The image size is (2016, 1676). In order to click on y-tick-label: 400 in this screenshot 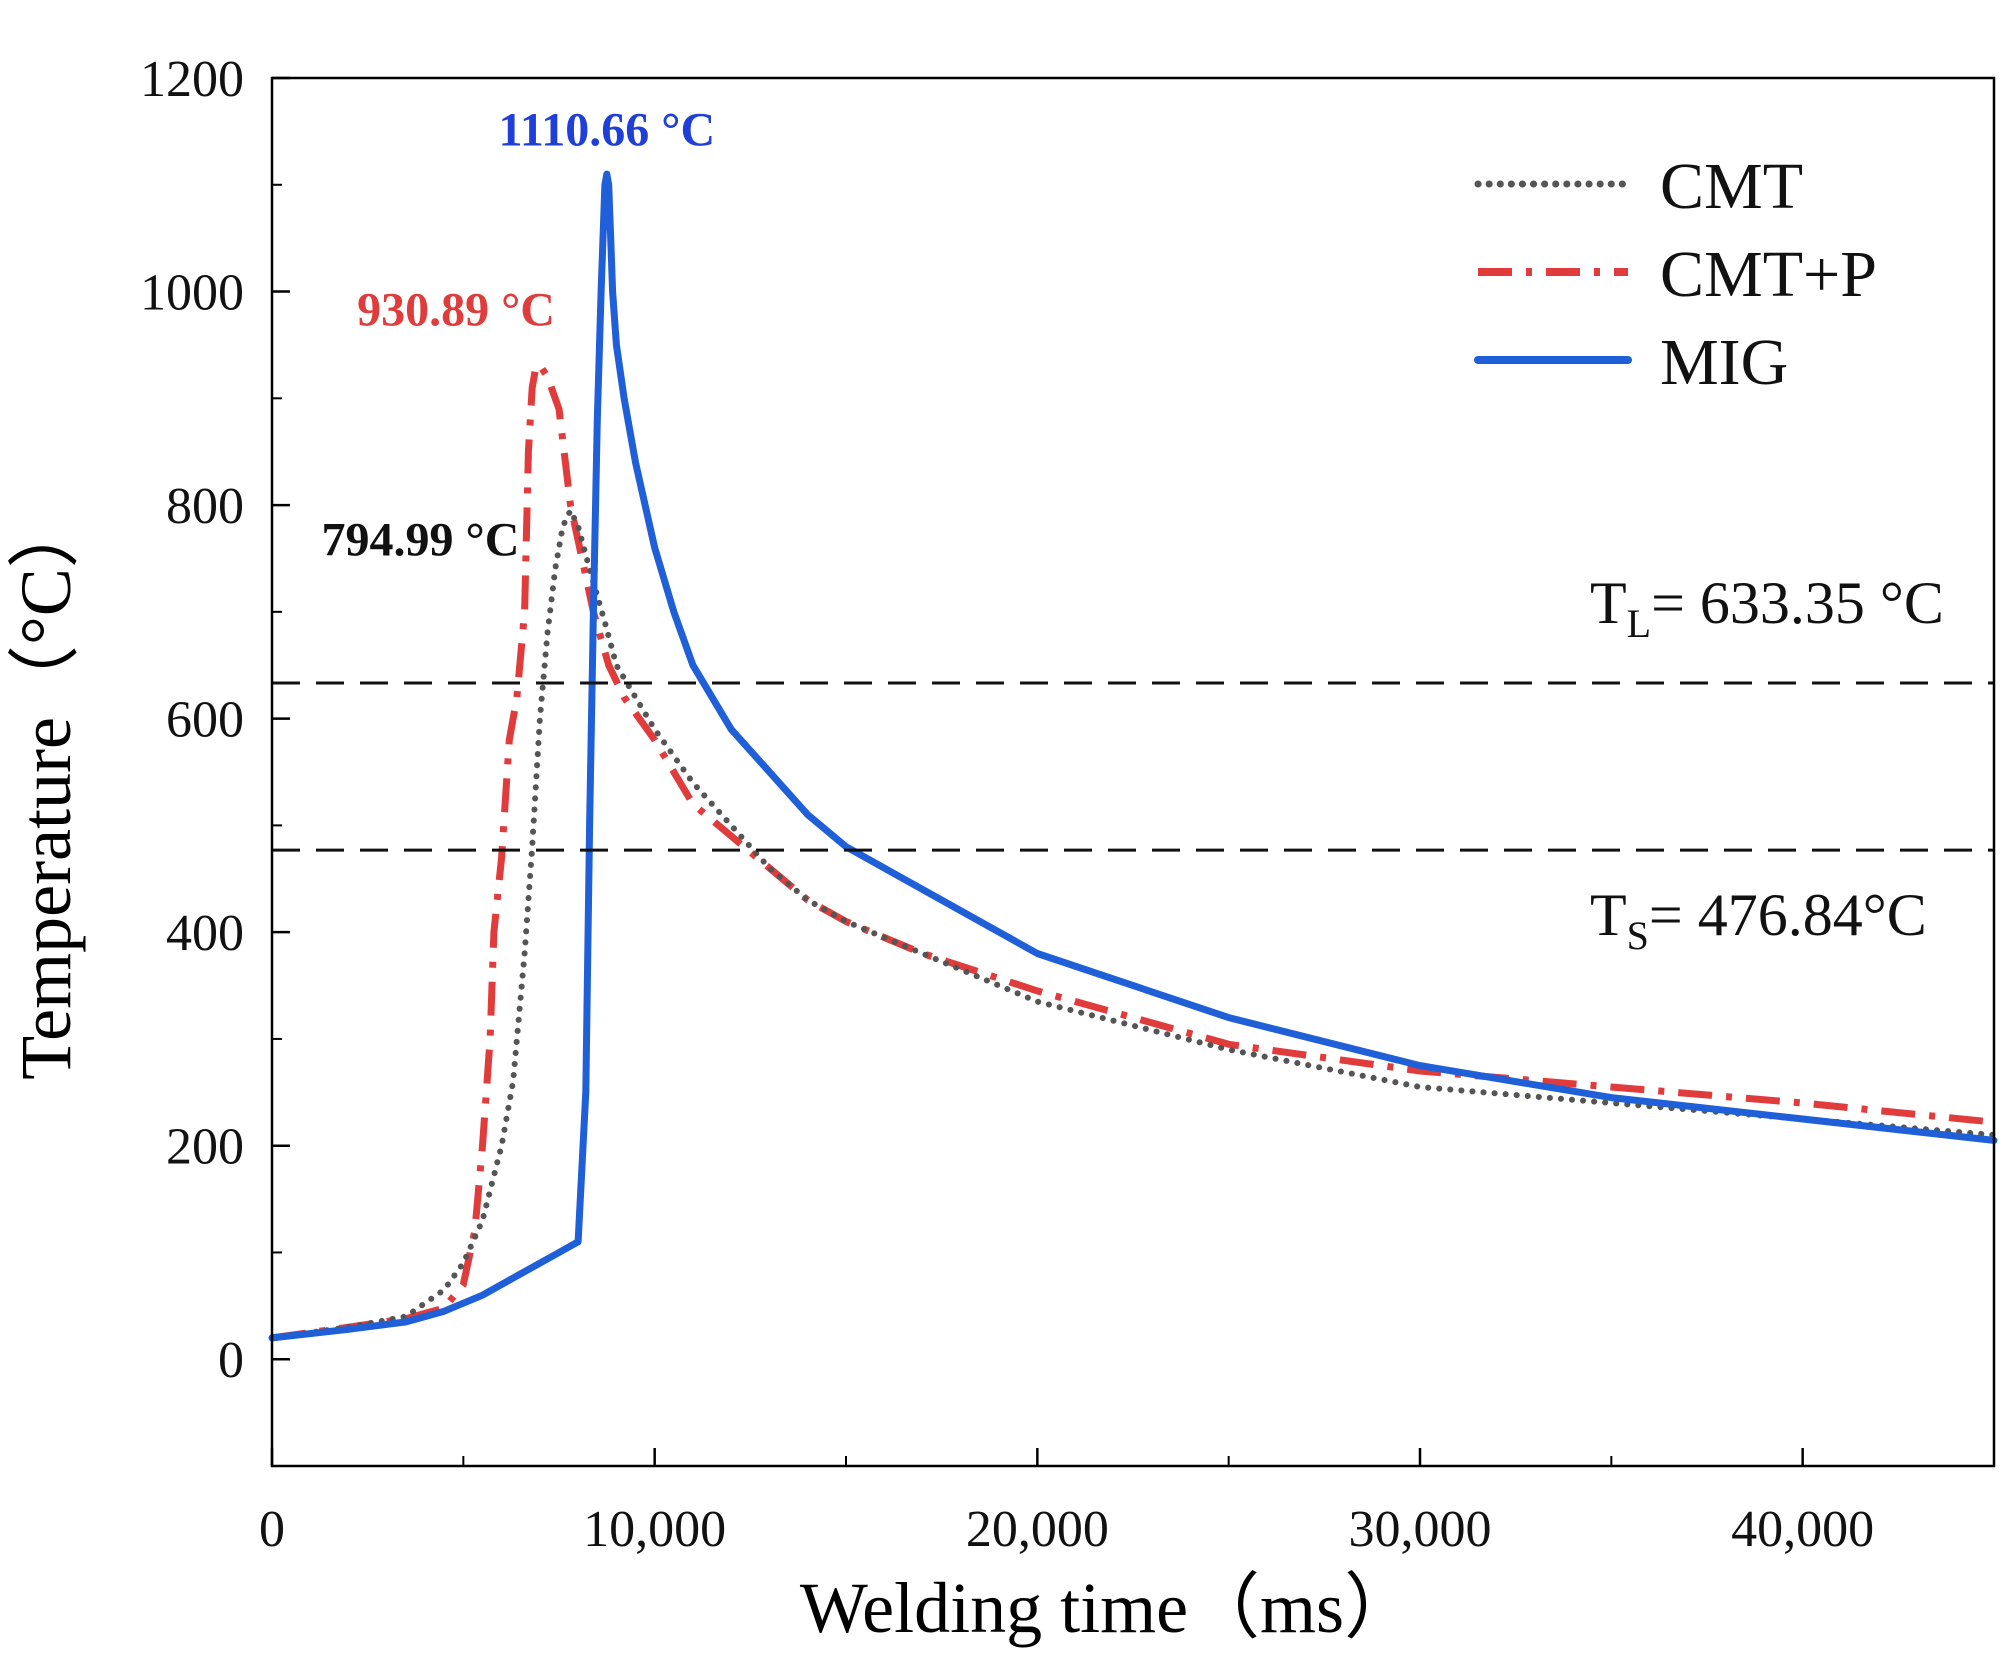, I will do `click(205, 933)`.